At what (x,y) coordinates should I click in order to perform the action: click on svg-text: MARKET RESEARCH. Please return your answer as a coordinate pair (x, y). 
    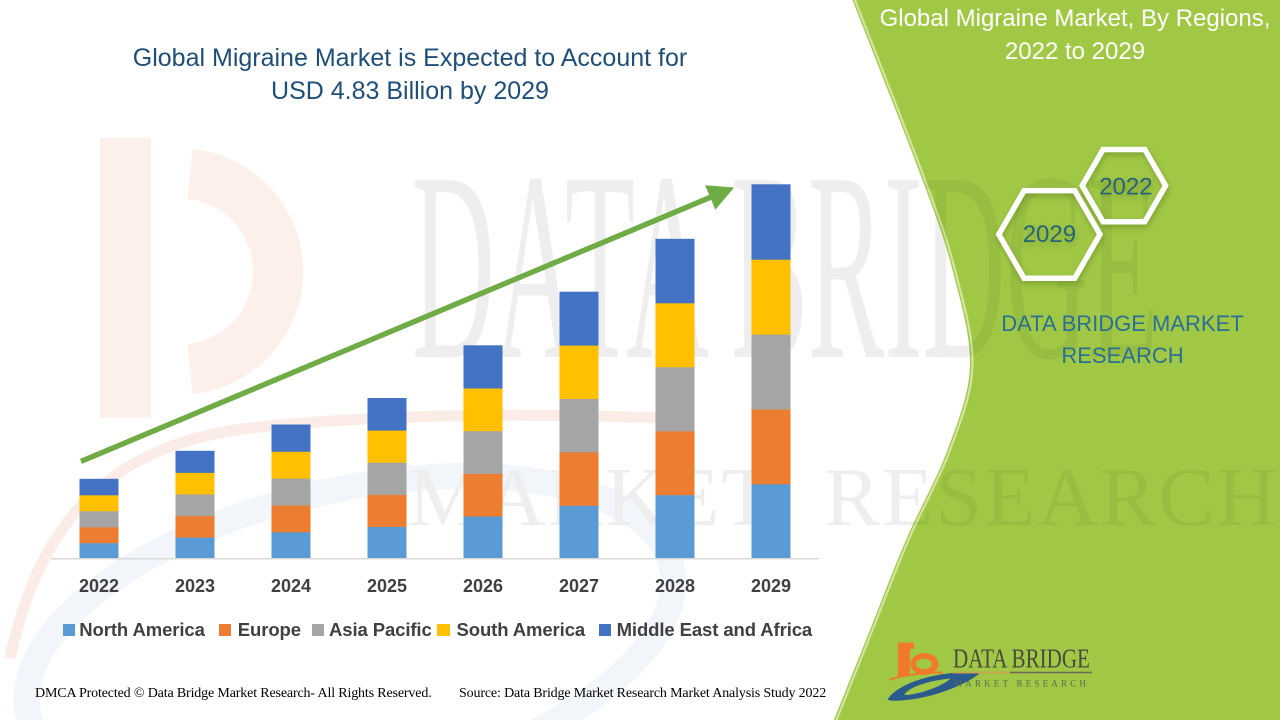
    Looking at the image, I should click on (1021, 684).